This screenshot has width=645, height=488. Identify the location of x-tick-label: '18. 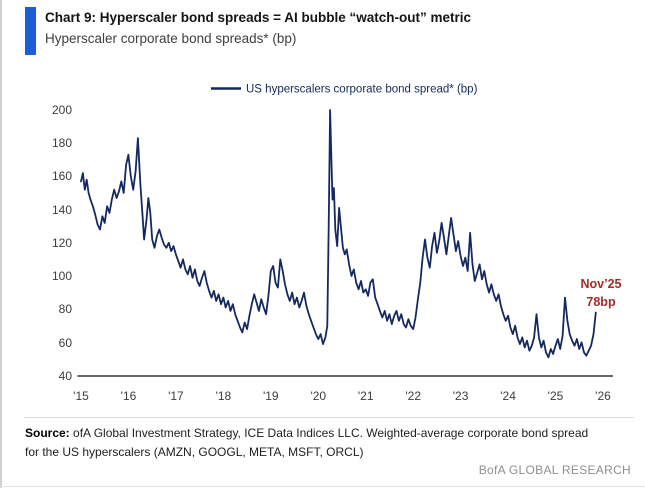
(224, 396).